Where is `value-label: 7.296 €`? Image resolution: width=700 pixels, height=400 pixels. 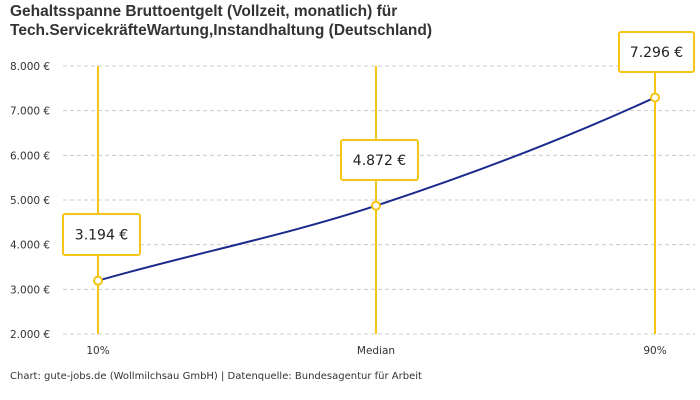 value-label: 7.296 € is located at coordinates (656, 53).